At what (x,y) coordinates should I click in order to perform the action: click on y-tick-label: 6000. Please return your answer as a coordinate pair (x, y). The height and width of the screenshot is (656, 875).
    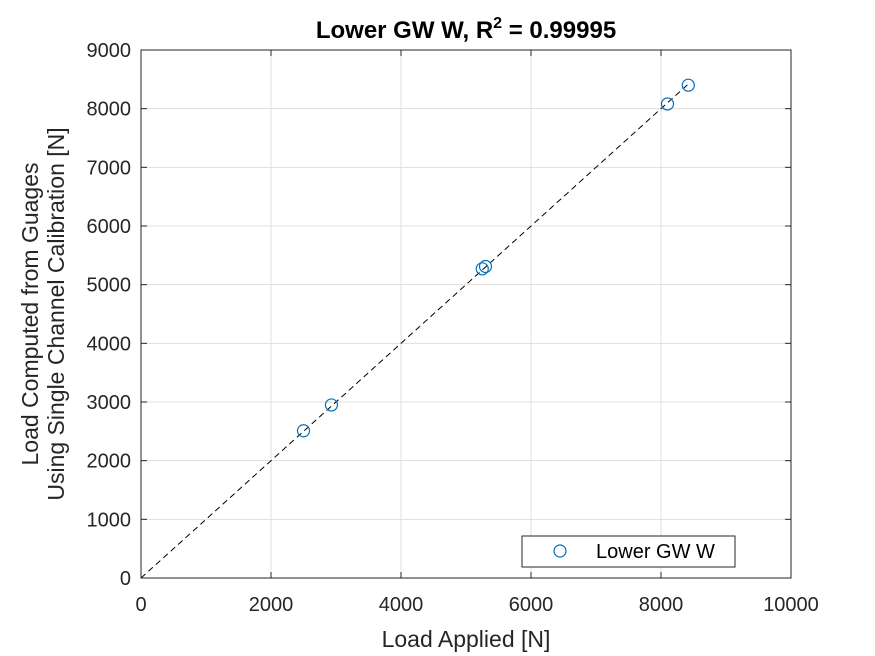
    Looking at the image, I should click on (109, 227).